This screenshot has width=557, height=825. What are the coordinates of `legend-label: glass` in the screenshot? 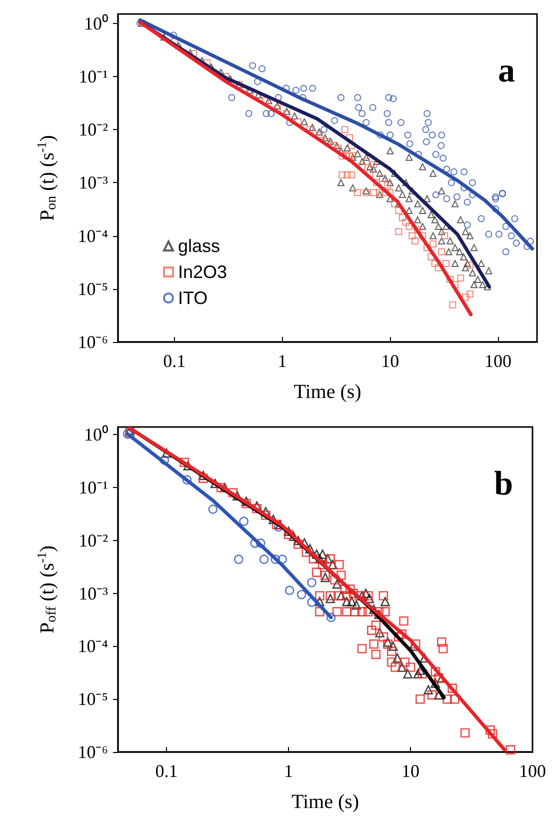 It's located at (199, 246).